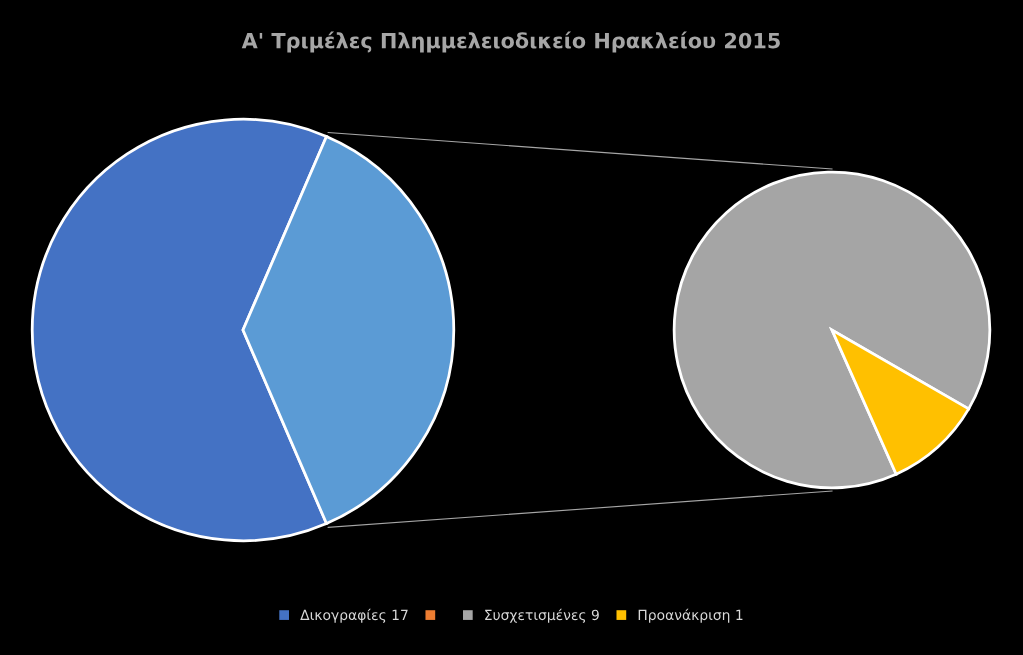 This screenshot has height=655, width=1023. Describe the element at coordinates (510, 42) in the screenshot. I see `text: Α' Τριμέλες Πλημμελειοδικείο Ηρακλείου 2015` at that location.